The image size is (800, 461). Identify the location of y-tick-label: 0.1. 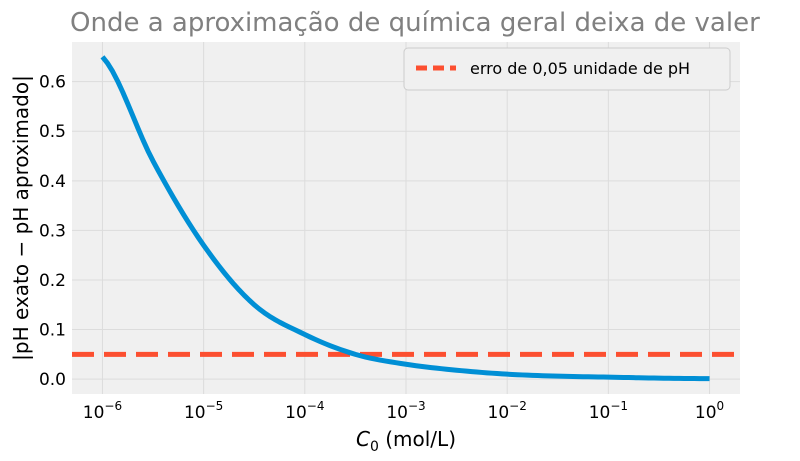
(52, 331).